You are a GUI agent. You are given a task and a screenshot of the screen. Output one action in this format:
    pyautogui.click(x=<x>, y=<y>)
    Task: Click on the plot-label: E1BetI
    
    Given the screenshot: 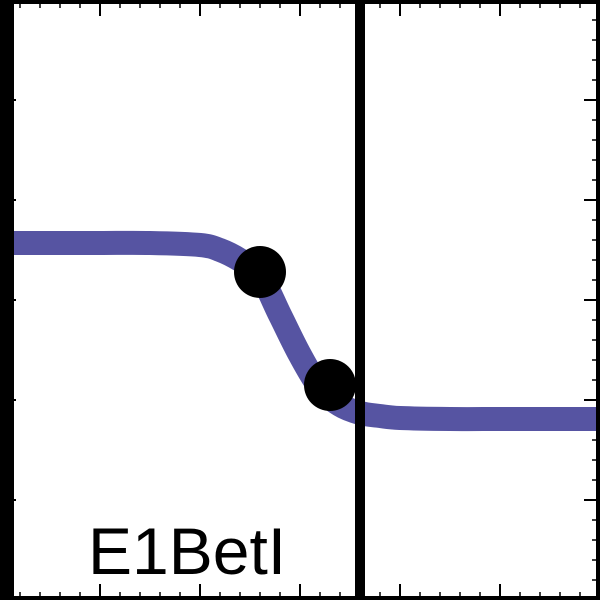 What is the action you would take?
    pyautogui.click(x=187, y=551)
    